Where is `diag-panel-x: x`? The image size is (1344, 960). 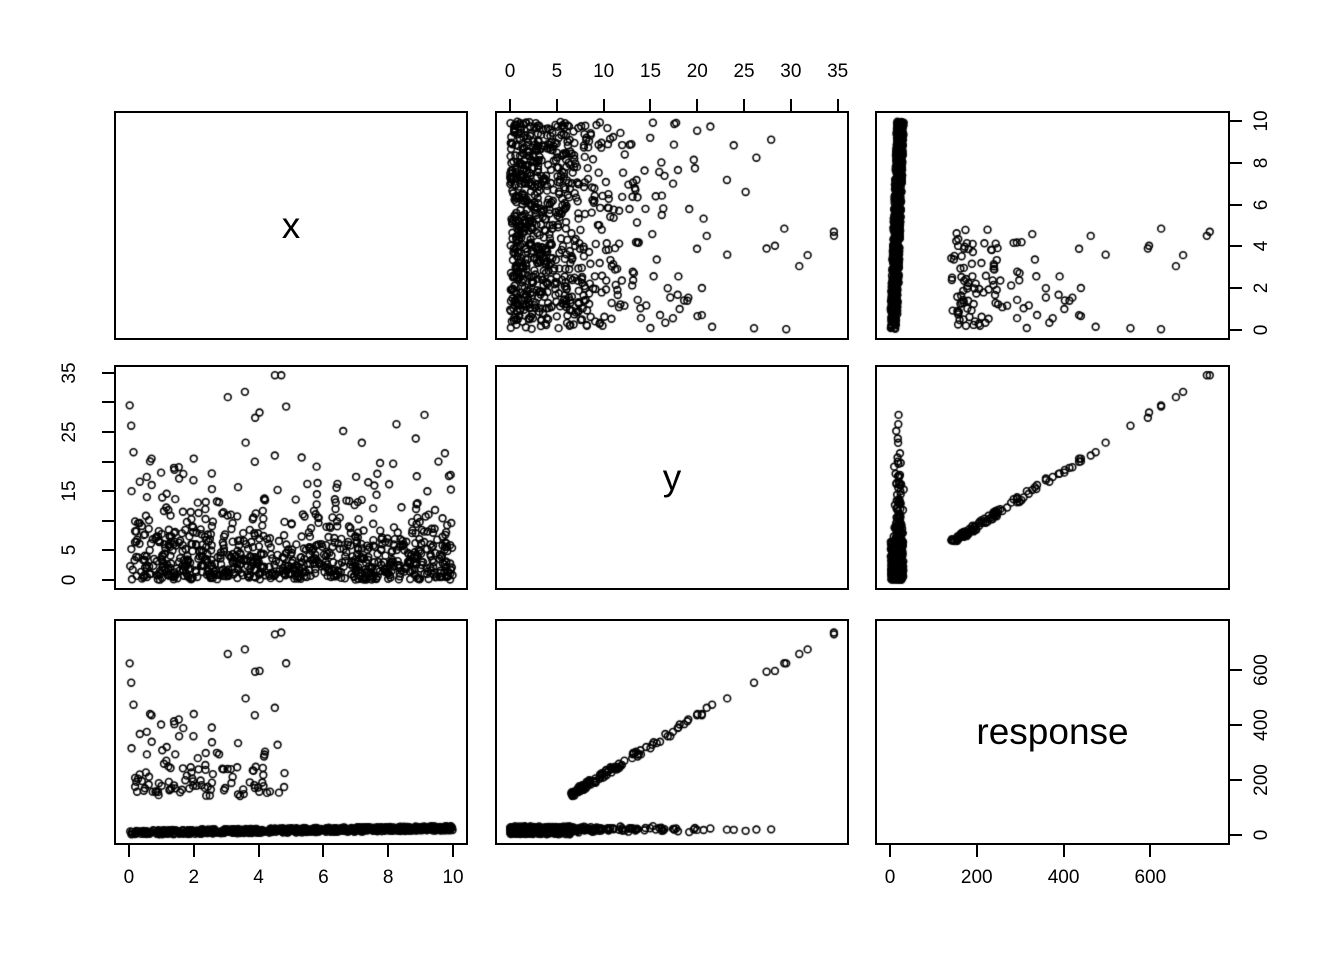 diag-panel-x: x is located at coordinates (291, 225).